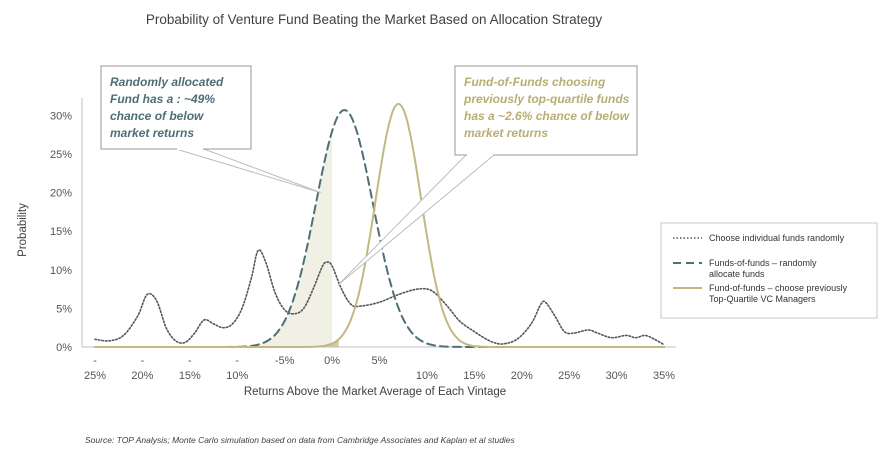  I want to click on legend-label: Fund-of-funds – choose previously, so click(778, 288).